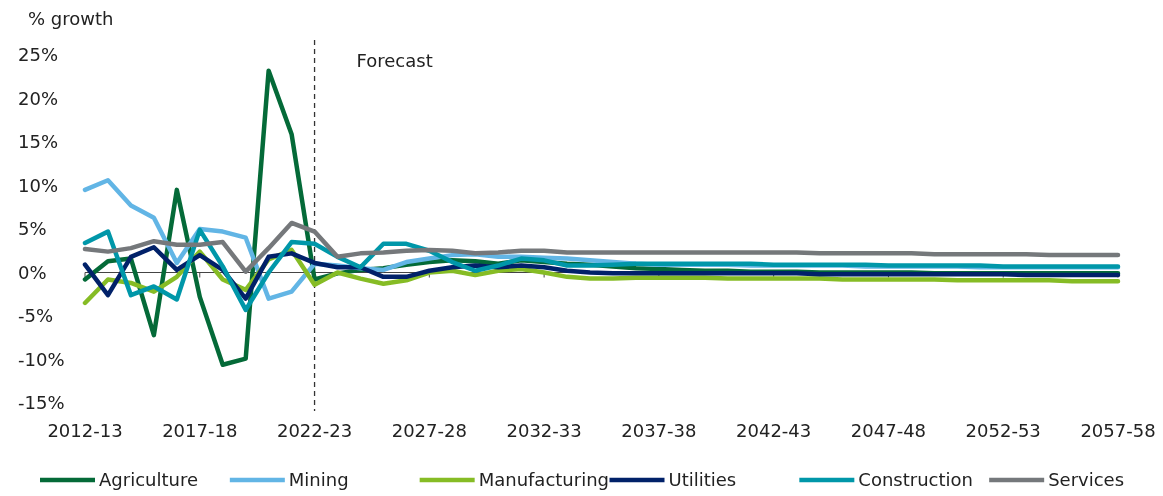 This screenshot has width=1163, height=496. What do you see at coordinates (1003, 430) in the screenshot?
I see `x-tick-label: 2052-53` at bounding box center [1003, 430].